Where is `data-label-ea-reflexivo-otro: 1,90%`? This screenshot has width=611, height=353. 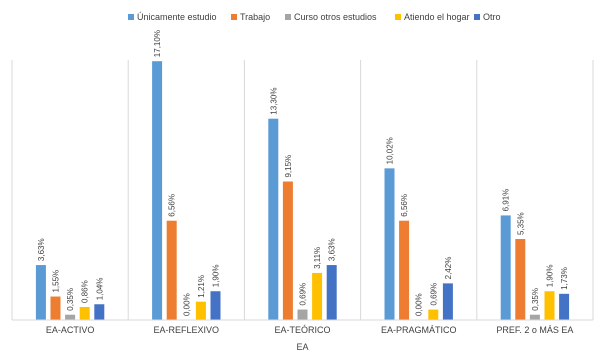 data-label-ea-reflexivo-otro: 1,90% is located at coordinates (216, 276).